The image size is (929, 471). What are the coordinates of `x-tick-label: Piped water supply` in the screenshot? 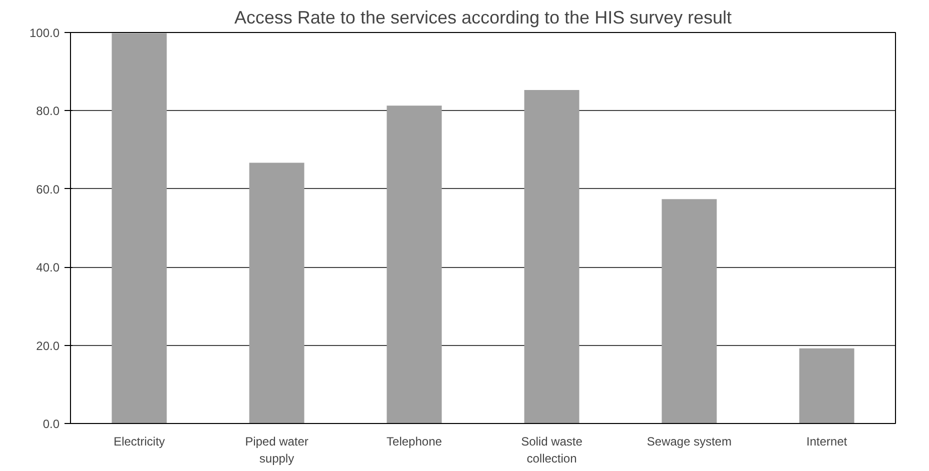 It's located at (276, 450).